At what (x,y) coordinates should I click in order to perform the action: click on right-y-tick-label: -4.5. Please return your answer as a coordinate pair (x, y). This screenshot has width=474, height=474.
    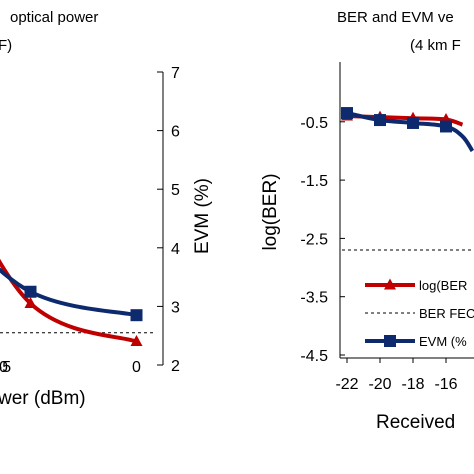
    Looking at the image, I should click on (314, 356).